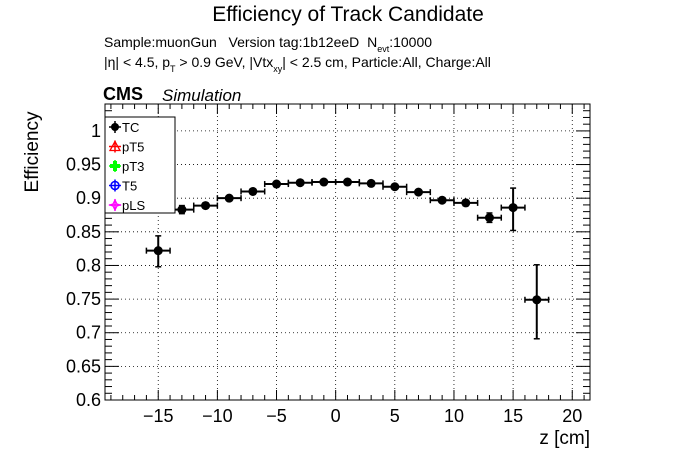 The width and height of the screenshot is (696, 472). Describe the element at coordinates (32, 151) in the screenshot. I see `y-axis-label: Efficiency` at that location.